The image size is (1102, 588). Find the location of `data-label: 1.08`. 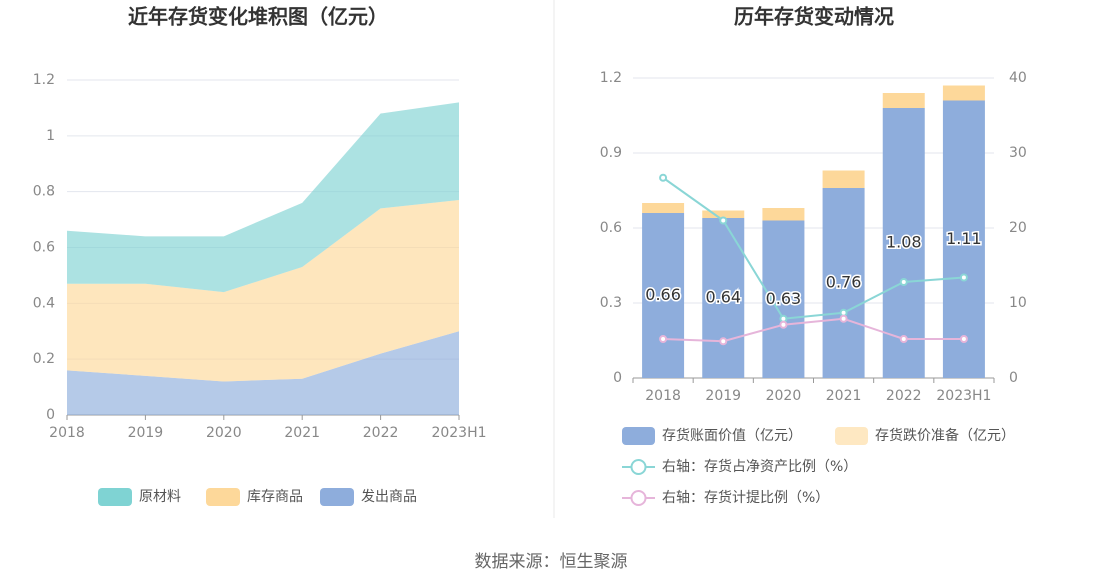

data-label: 1.08 is located at coordinates (904, 242).